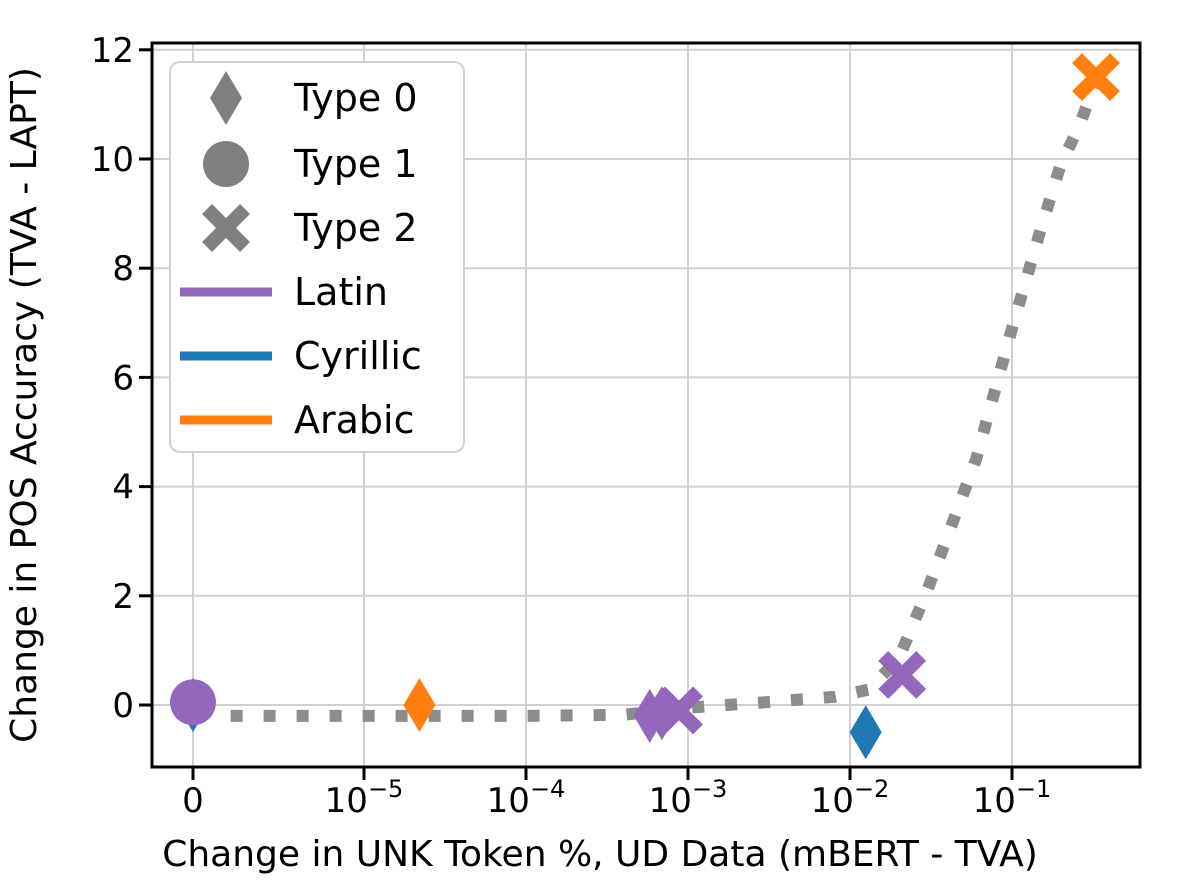  What do you see at coordinates (355, 98) in the screenshot?
I see `legend-label: Type 0` at bounding box center [355, 98].